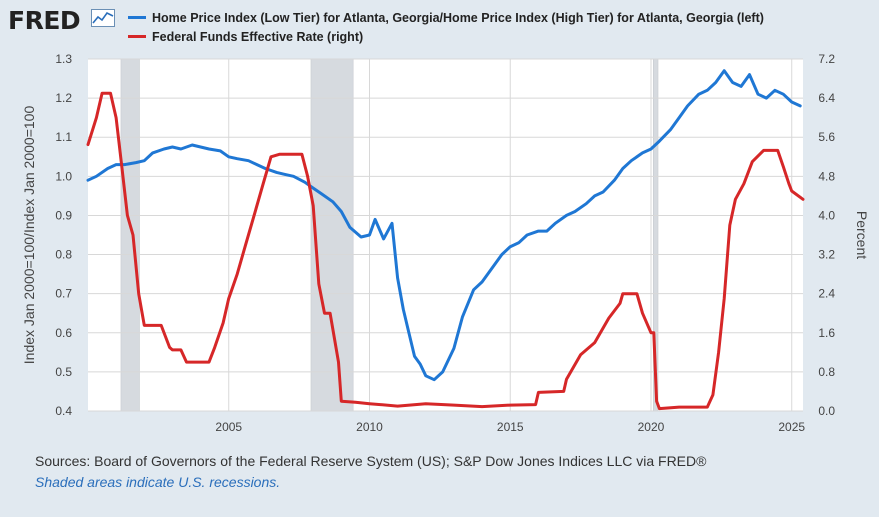 The width and height of the screenshot is (879, 517). Describe the element at coordinates (826, 372) in the screenshot. I see `right-tick-label: 0.8` at that location.